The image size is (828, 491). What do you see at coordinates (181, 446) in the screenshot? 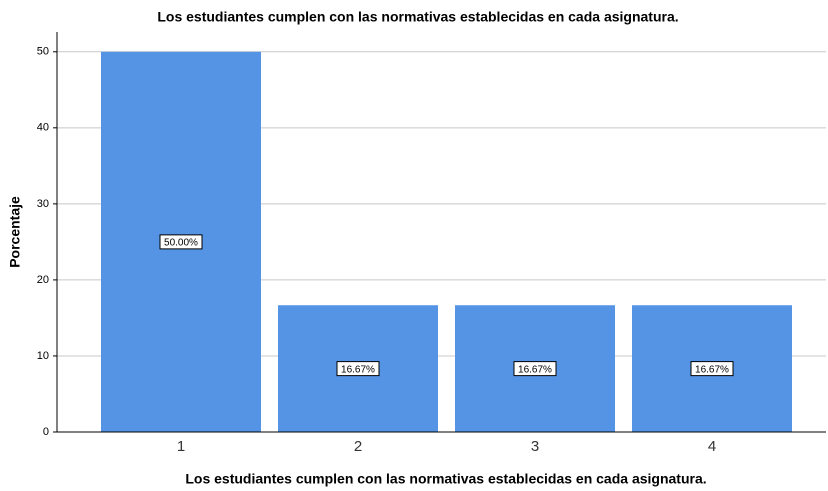
I see `x-tick-label: 1` at bounding box center [181, 446].